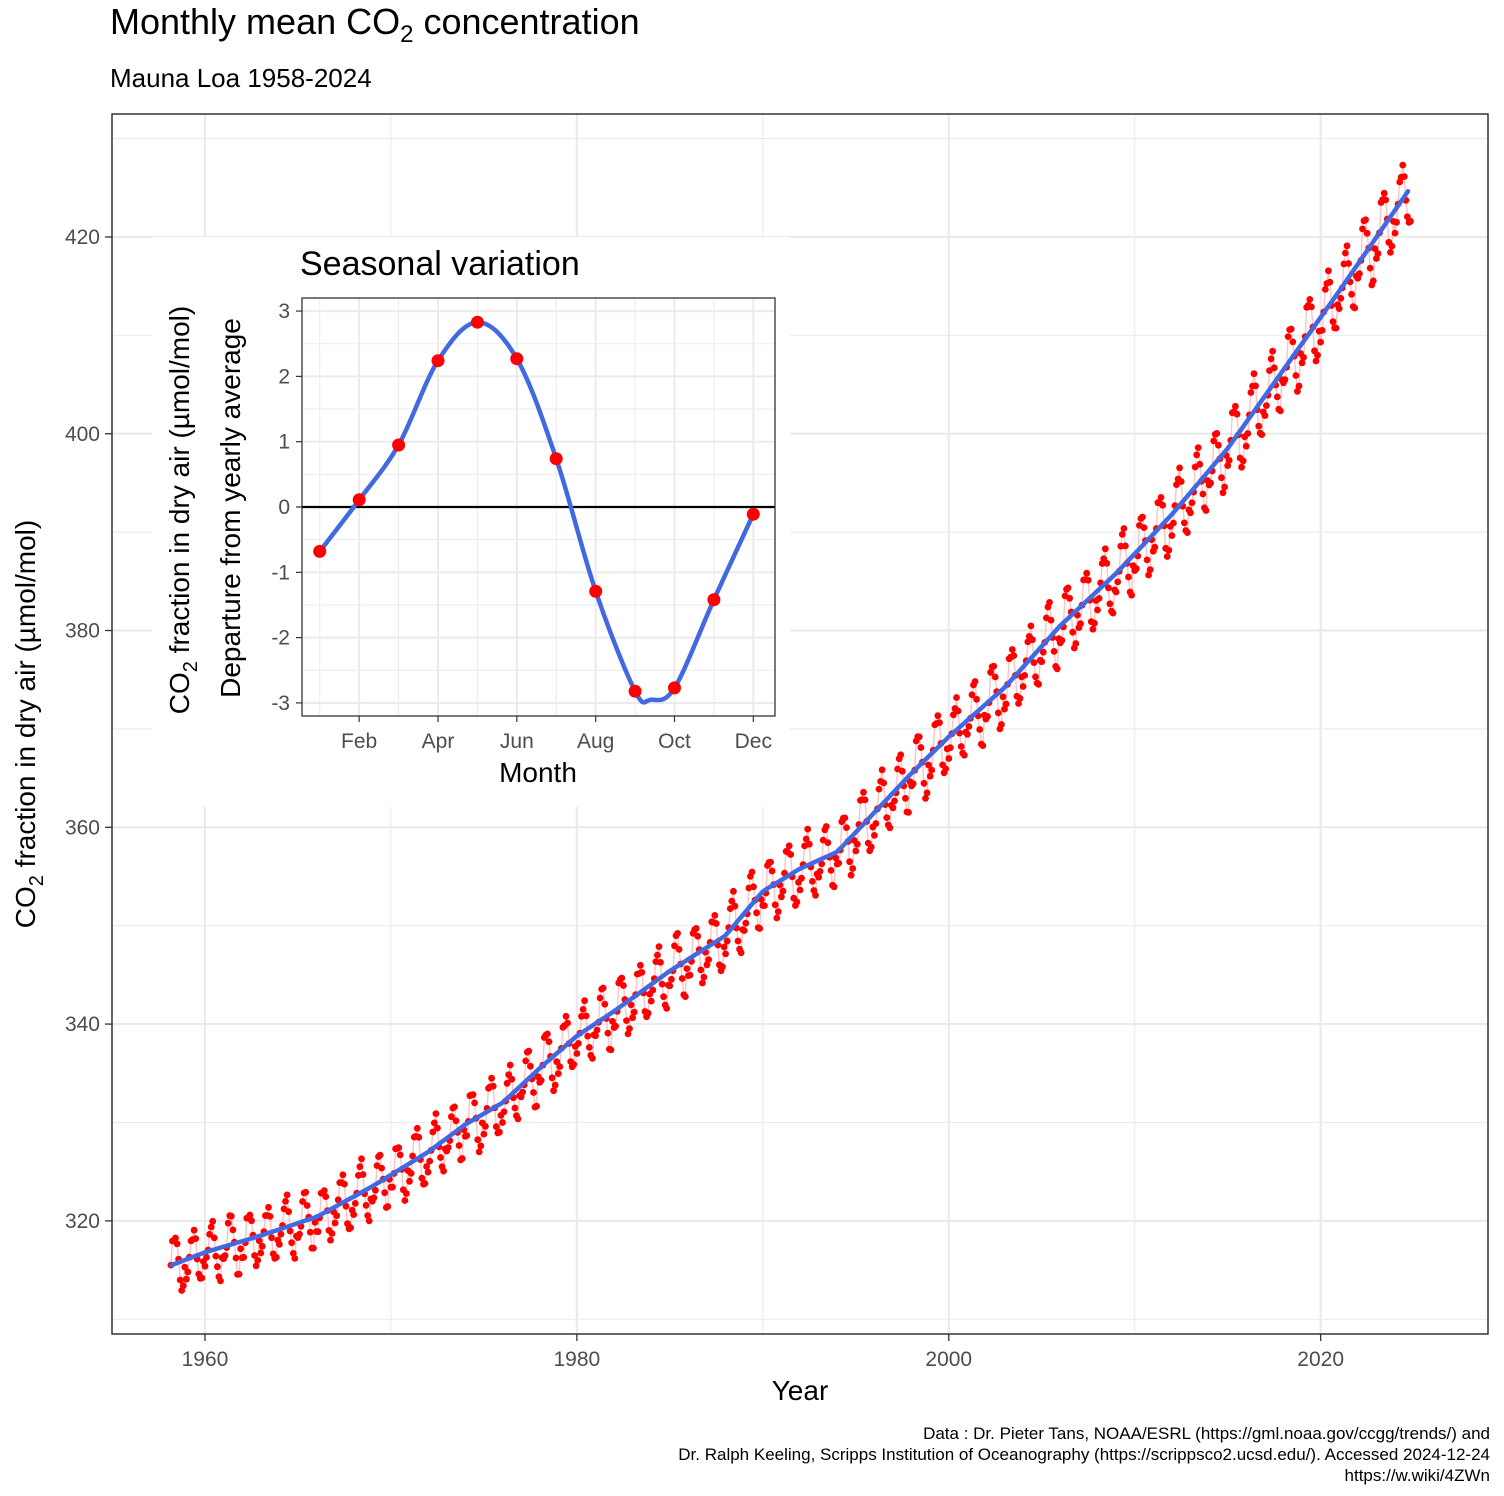  I want to click on inset-x-tick-label: Aug, so click(595, 741).